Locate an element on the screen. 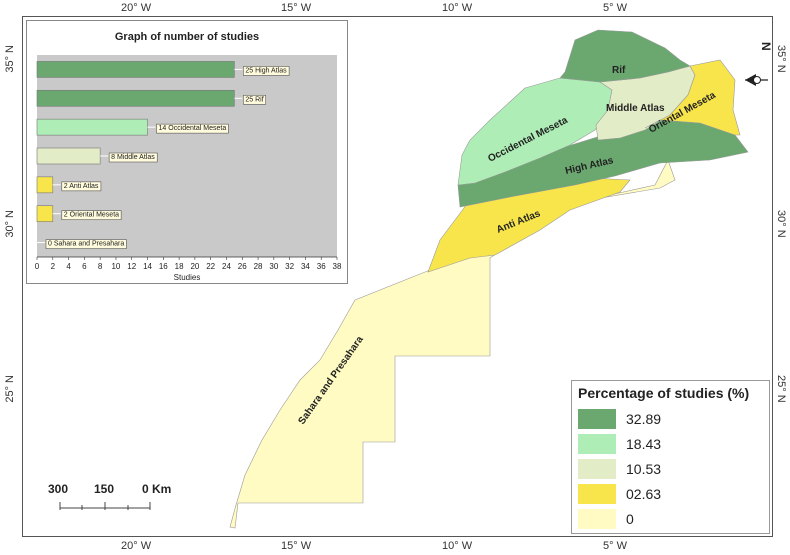  x-tick-label: 22 is located at coordinates (210, 266).